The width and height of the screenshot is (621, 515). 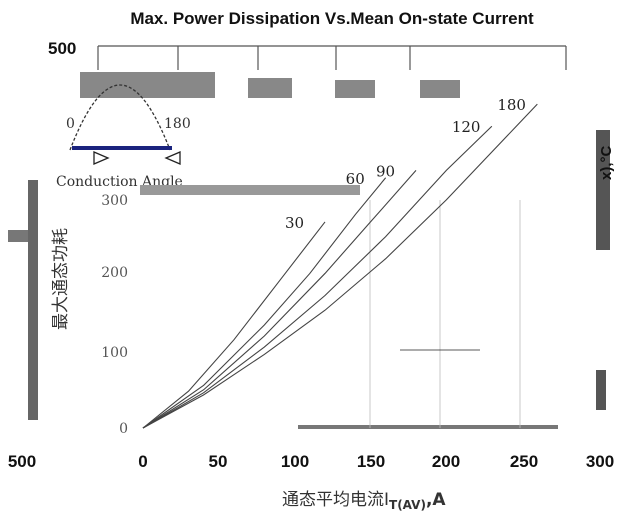 What do you see at coordinates (70, 124) in the screenshot?
I see `inset-start-label: 0` at bounding box center [70, 124].